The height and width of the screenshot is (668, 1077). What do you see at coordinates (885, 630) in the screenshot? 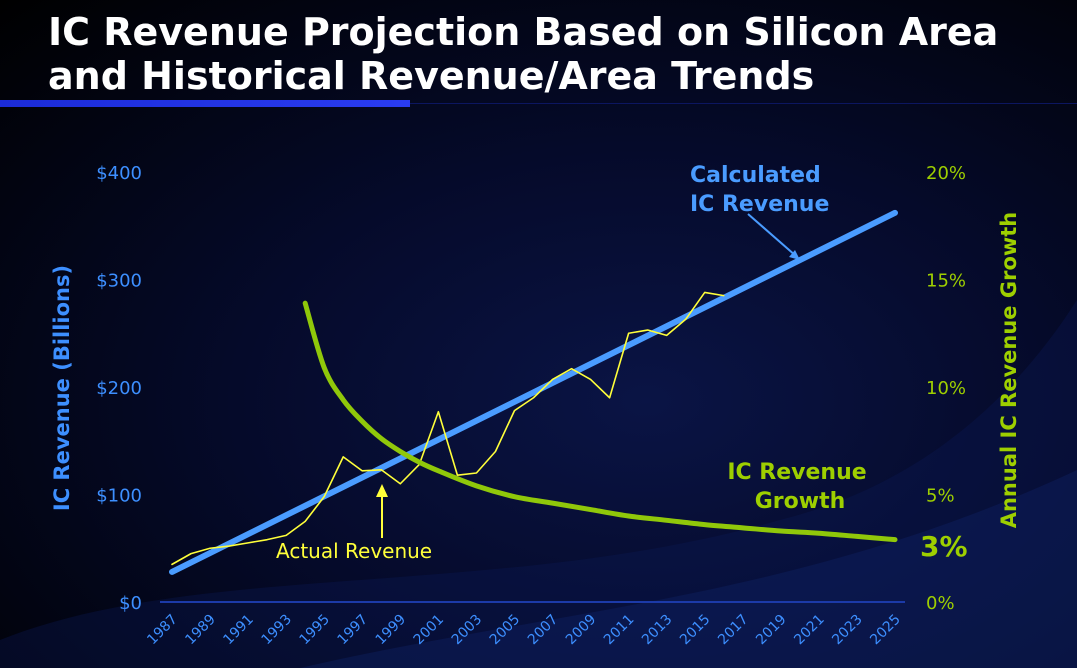
I see `x-tick-label: 2025` at bounding box center [885, 630].